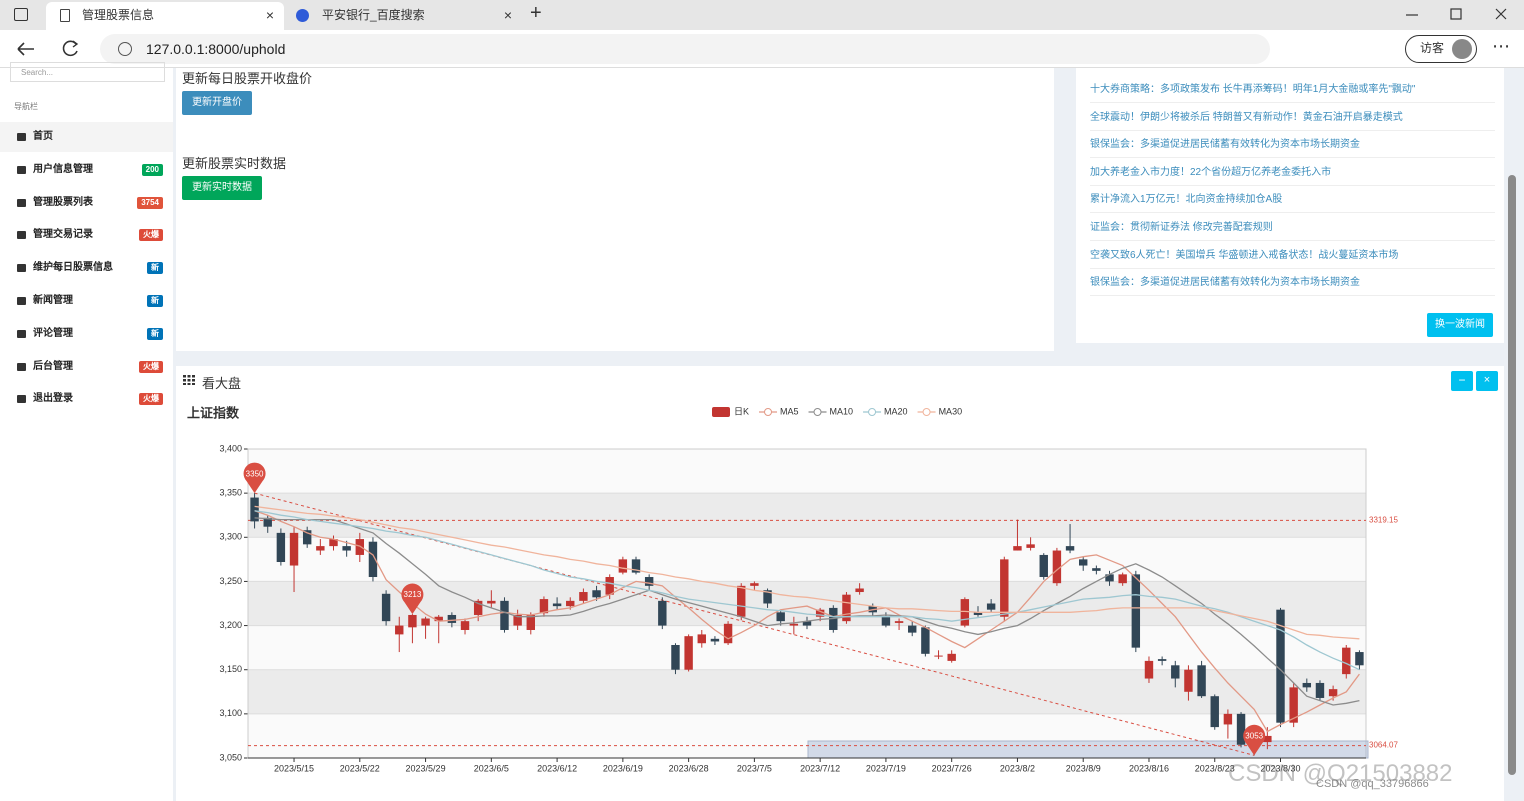 The width and height of the screenshot is (1524, 801). I want to click on remove-button: ×, so click(1487, 381).